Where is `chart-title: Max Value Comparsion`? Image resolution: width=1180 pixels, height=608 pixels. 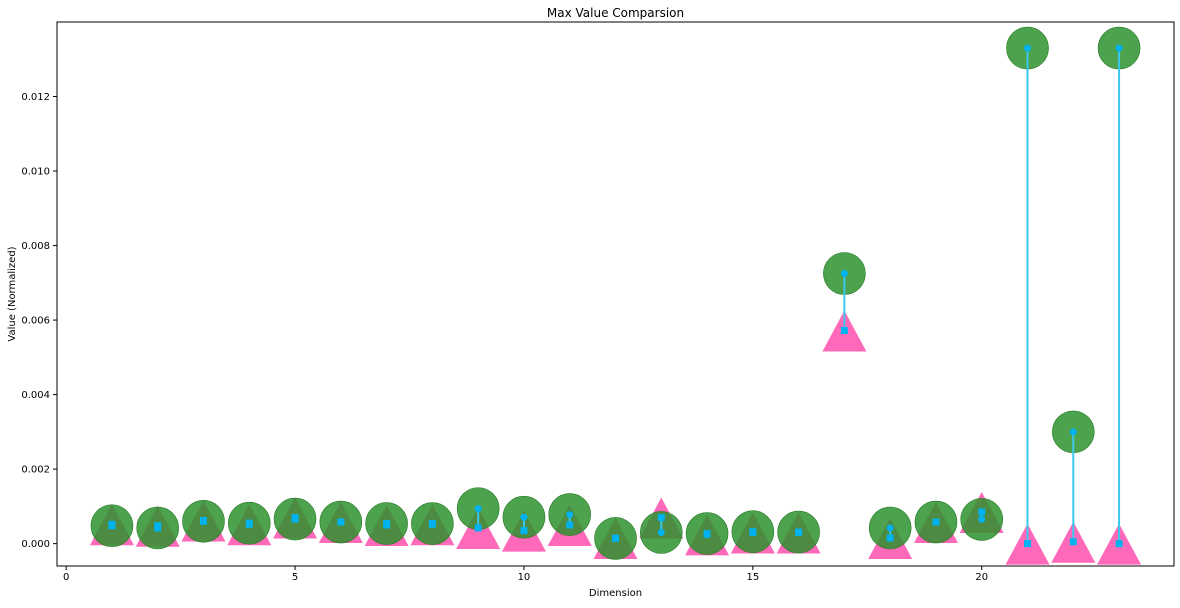 chart-title: Max Value Comparsion is located at coordinates (615, 13).